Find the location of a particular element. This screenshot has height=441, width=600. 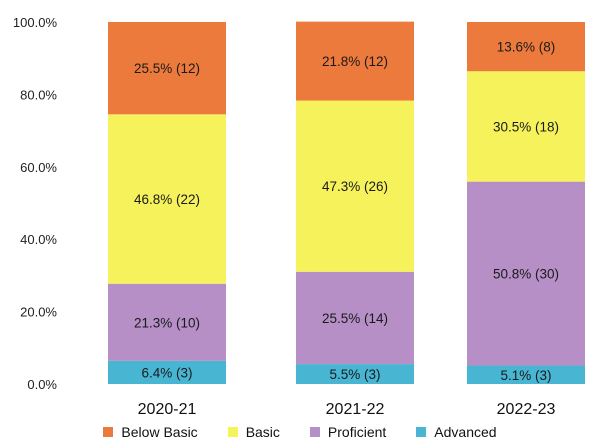

data-label: 21.8% (12) is located at coordinates (355, 61).